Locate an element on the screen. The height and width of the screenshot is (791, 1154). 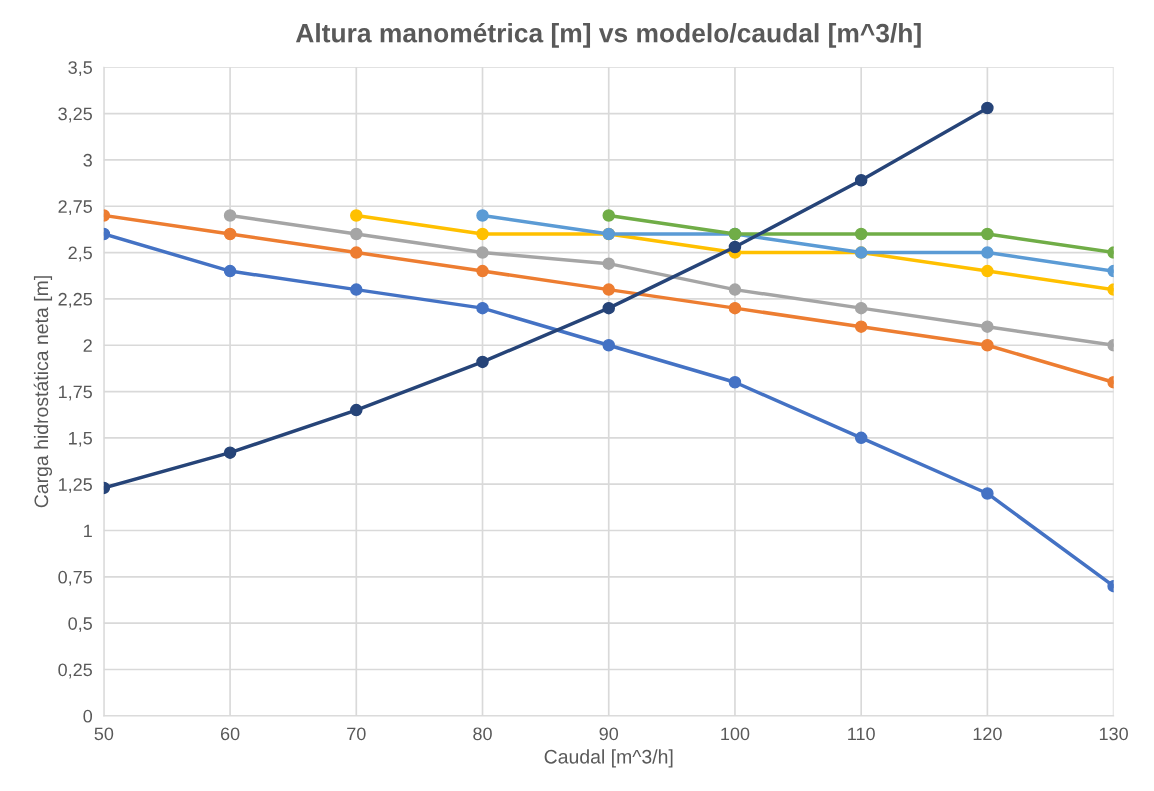
y-tick-label: 2 is located at coordinates (87, 345).